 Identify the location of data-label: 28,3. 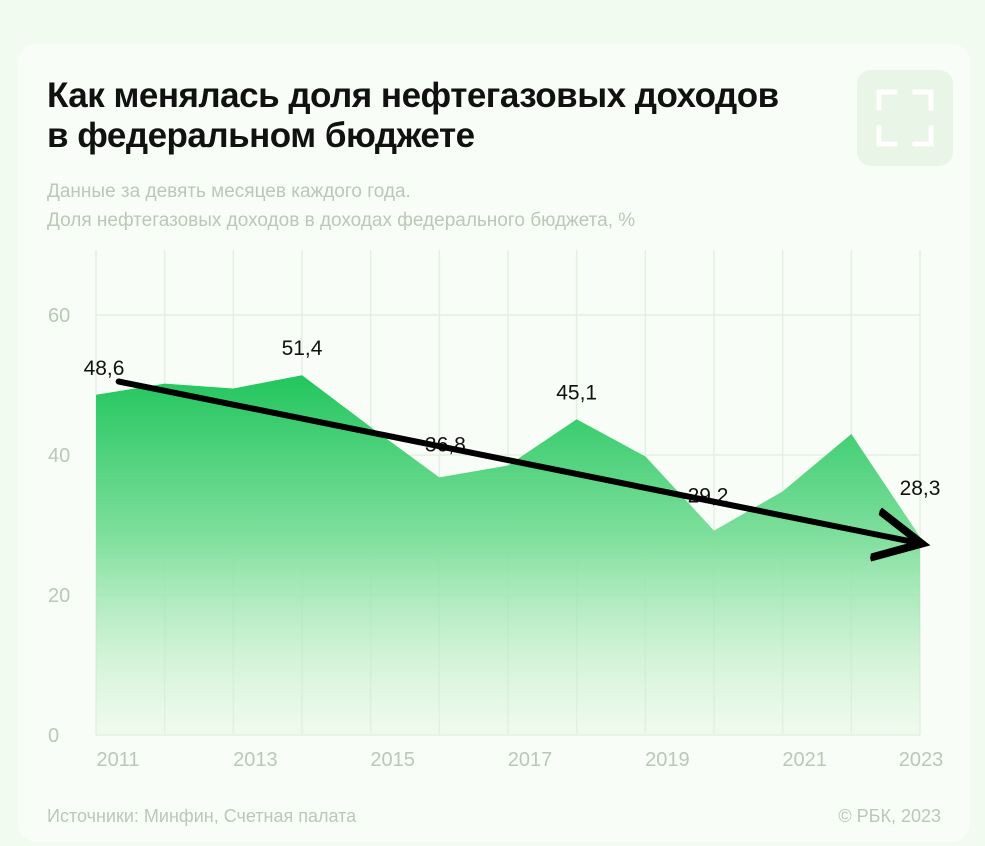
(920, 488).